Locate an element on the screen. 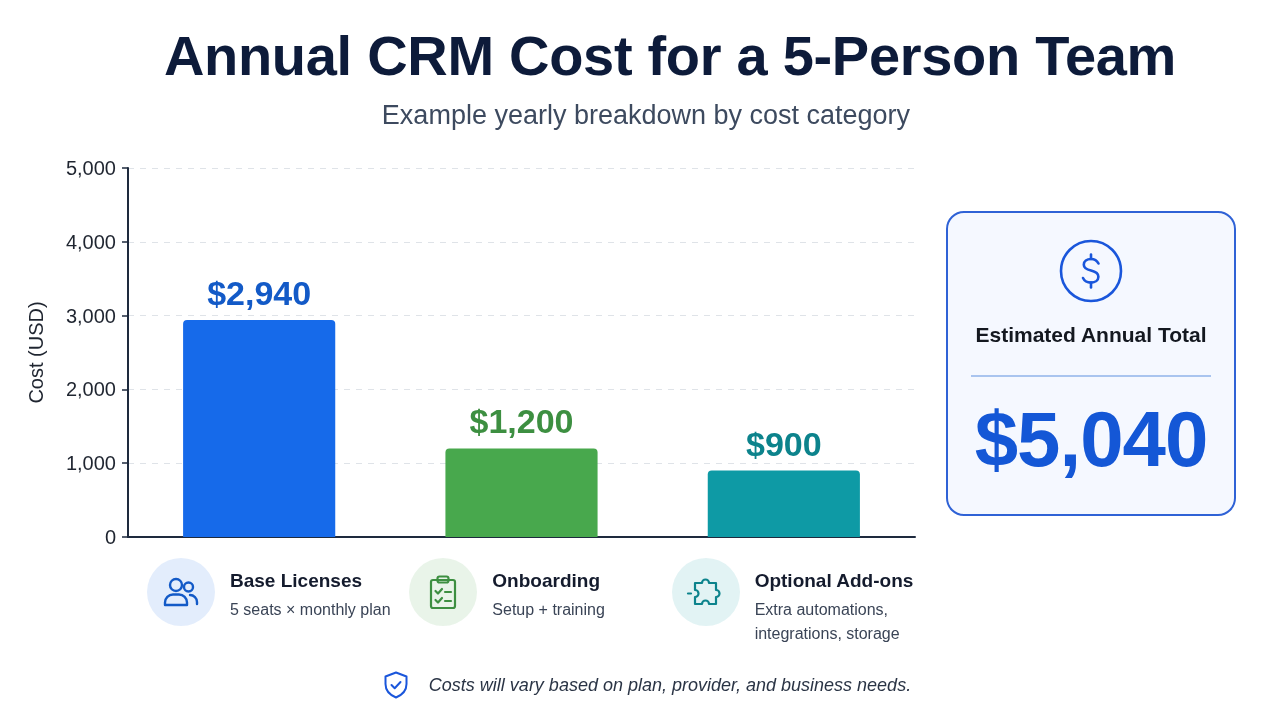  data-label: $1,200 is located at coordinates (521, 421).